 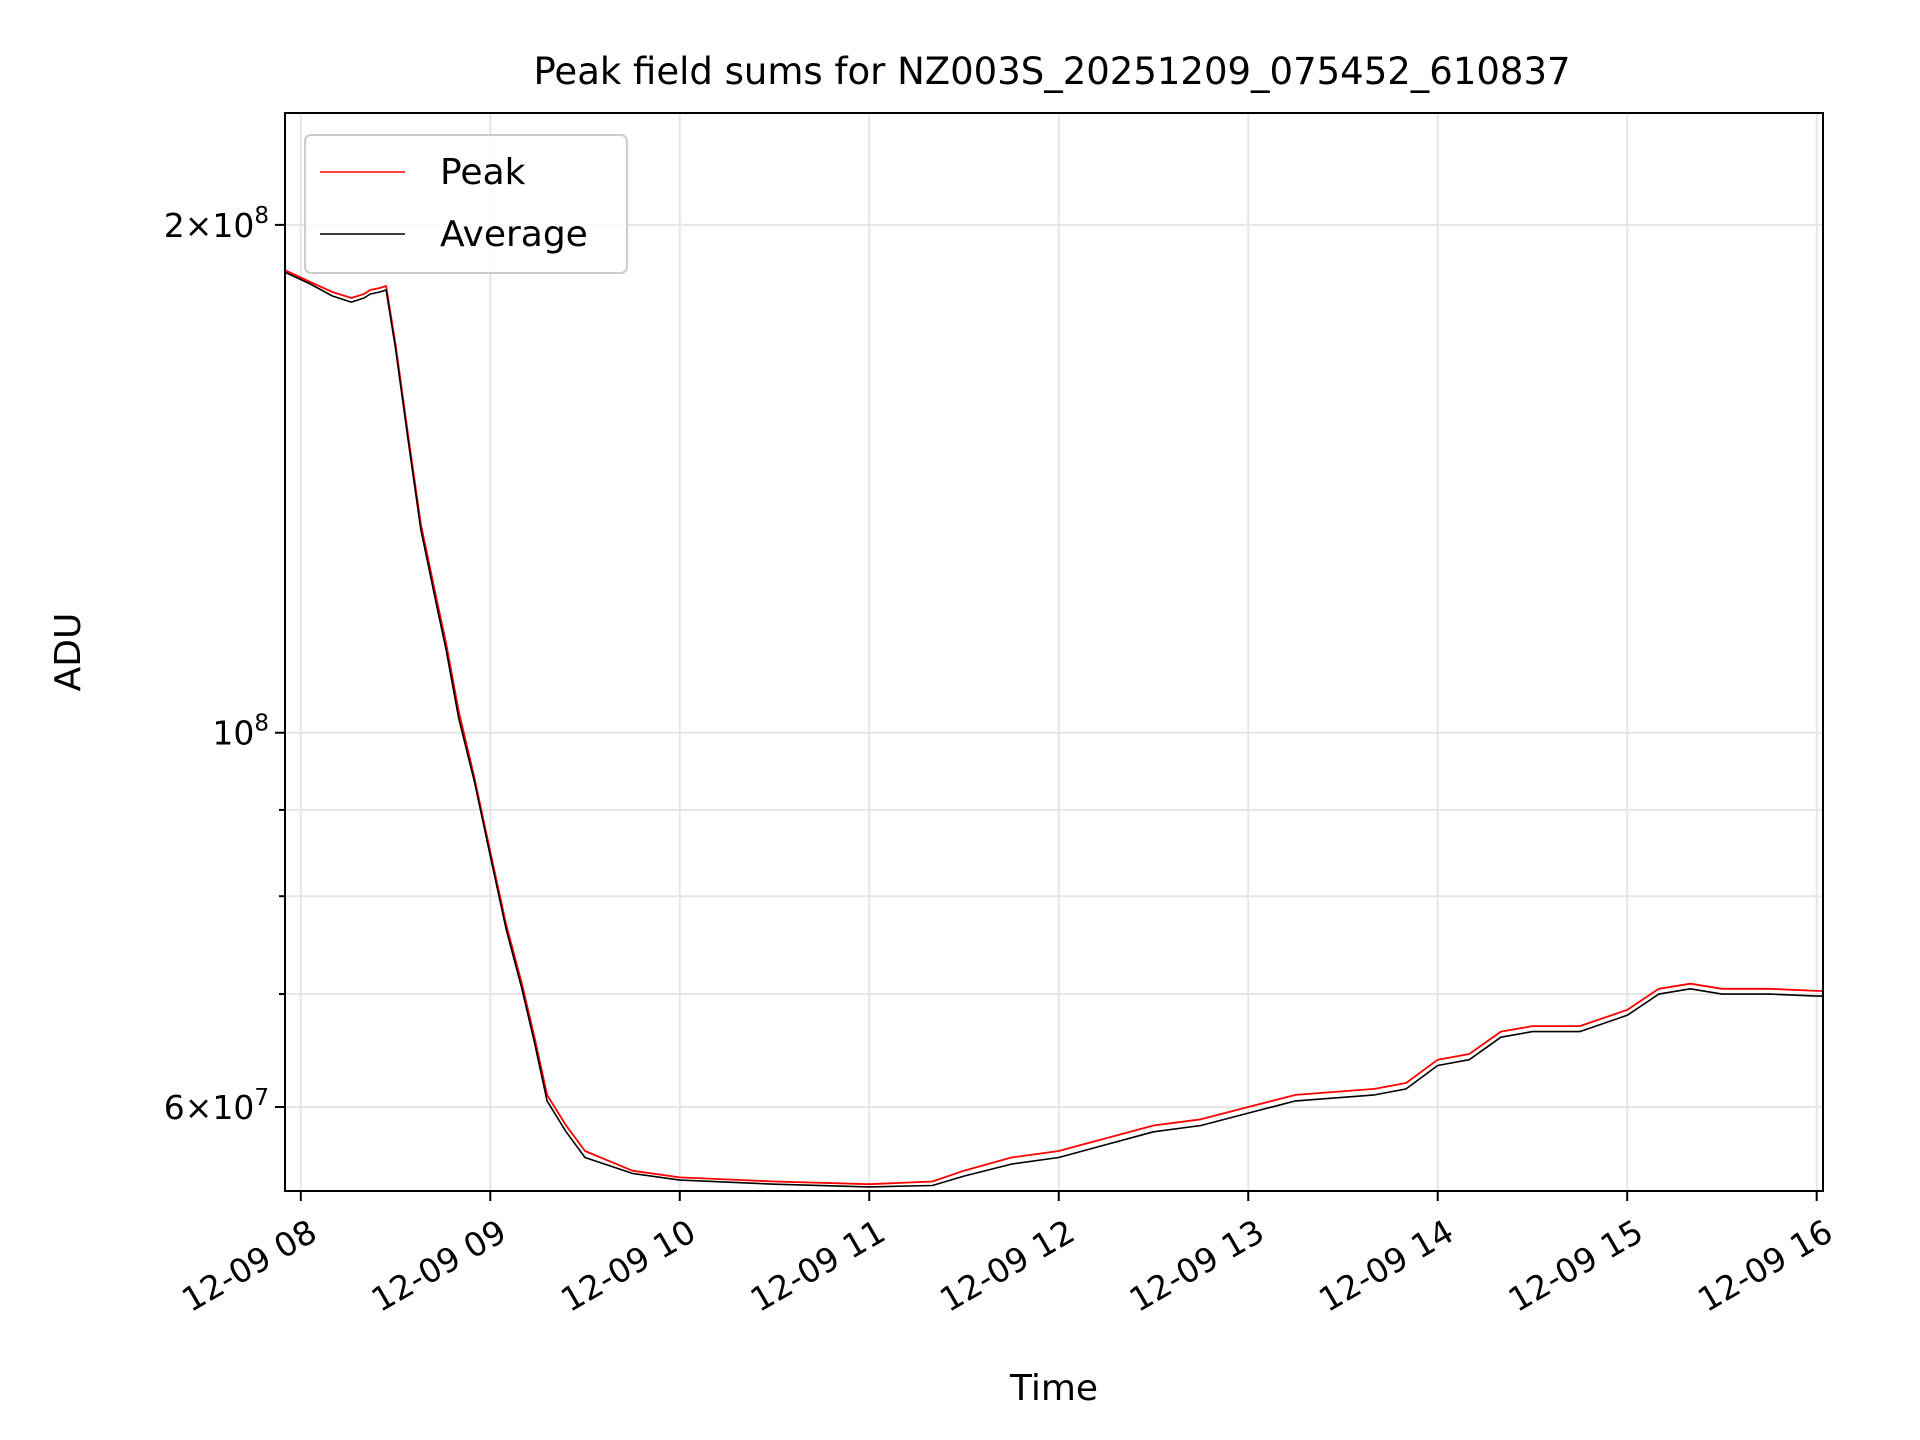 I want to click on y-tick-label: 6×107, so click(x=216, y=1106).